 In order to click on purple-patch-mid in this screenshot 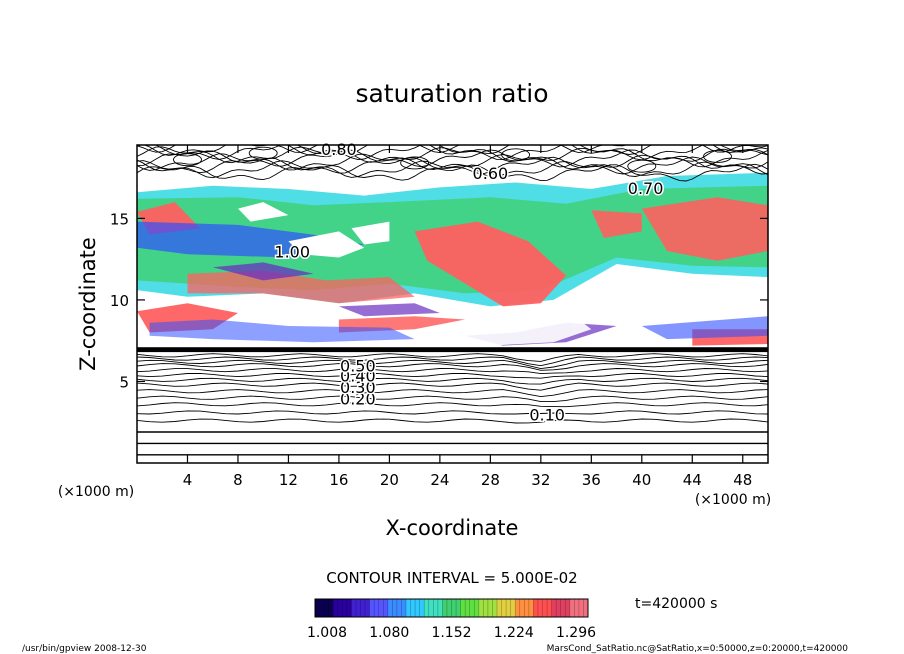, I will do `click(389, 310)`.